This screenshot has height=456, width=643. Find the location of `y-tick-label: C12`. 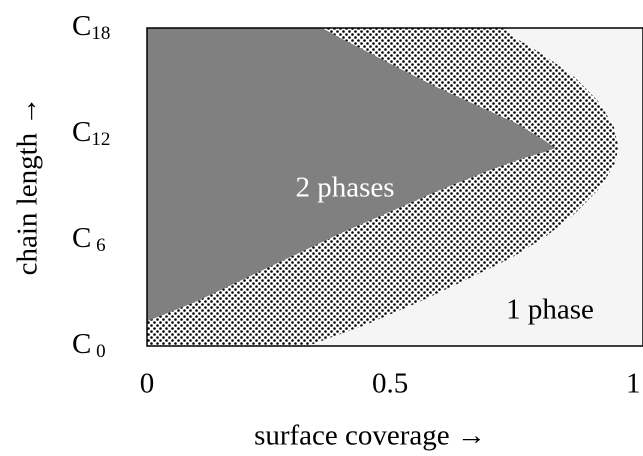

y-tick-label: C12 is located at coordinates (91, 133).